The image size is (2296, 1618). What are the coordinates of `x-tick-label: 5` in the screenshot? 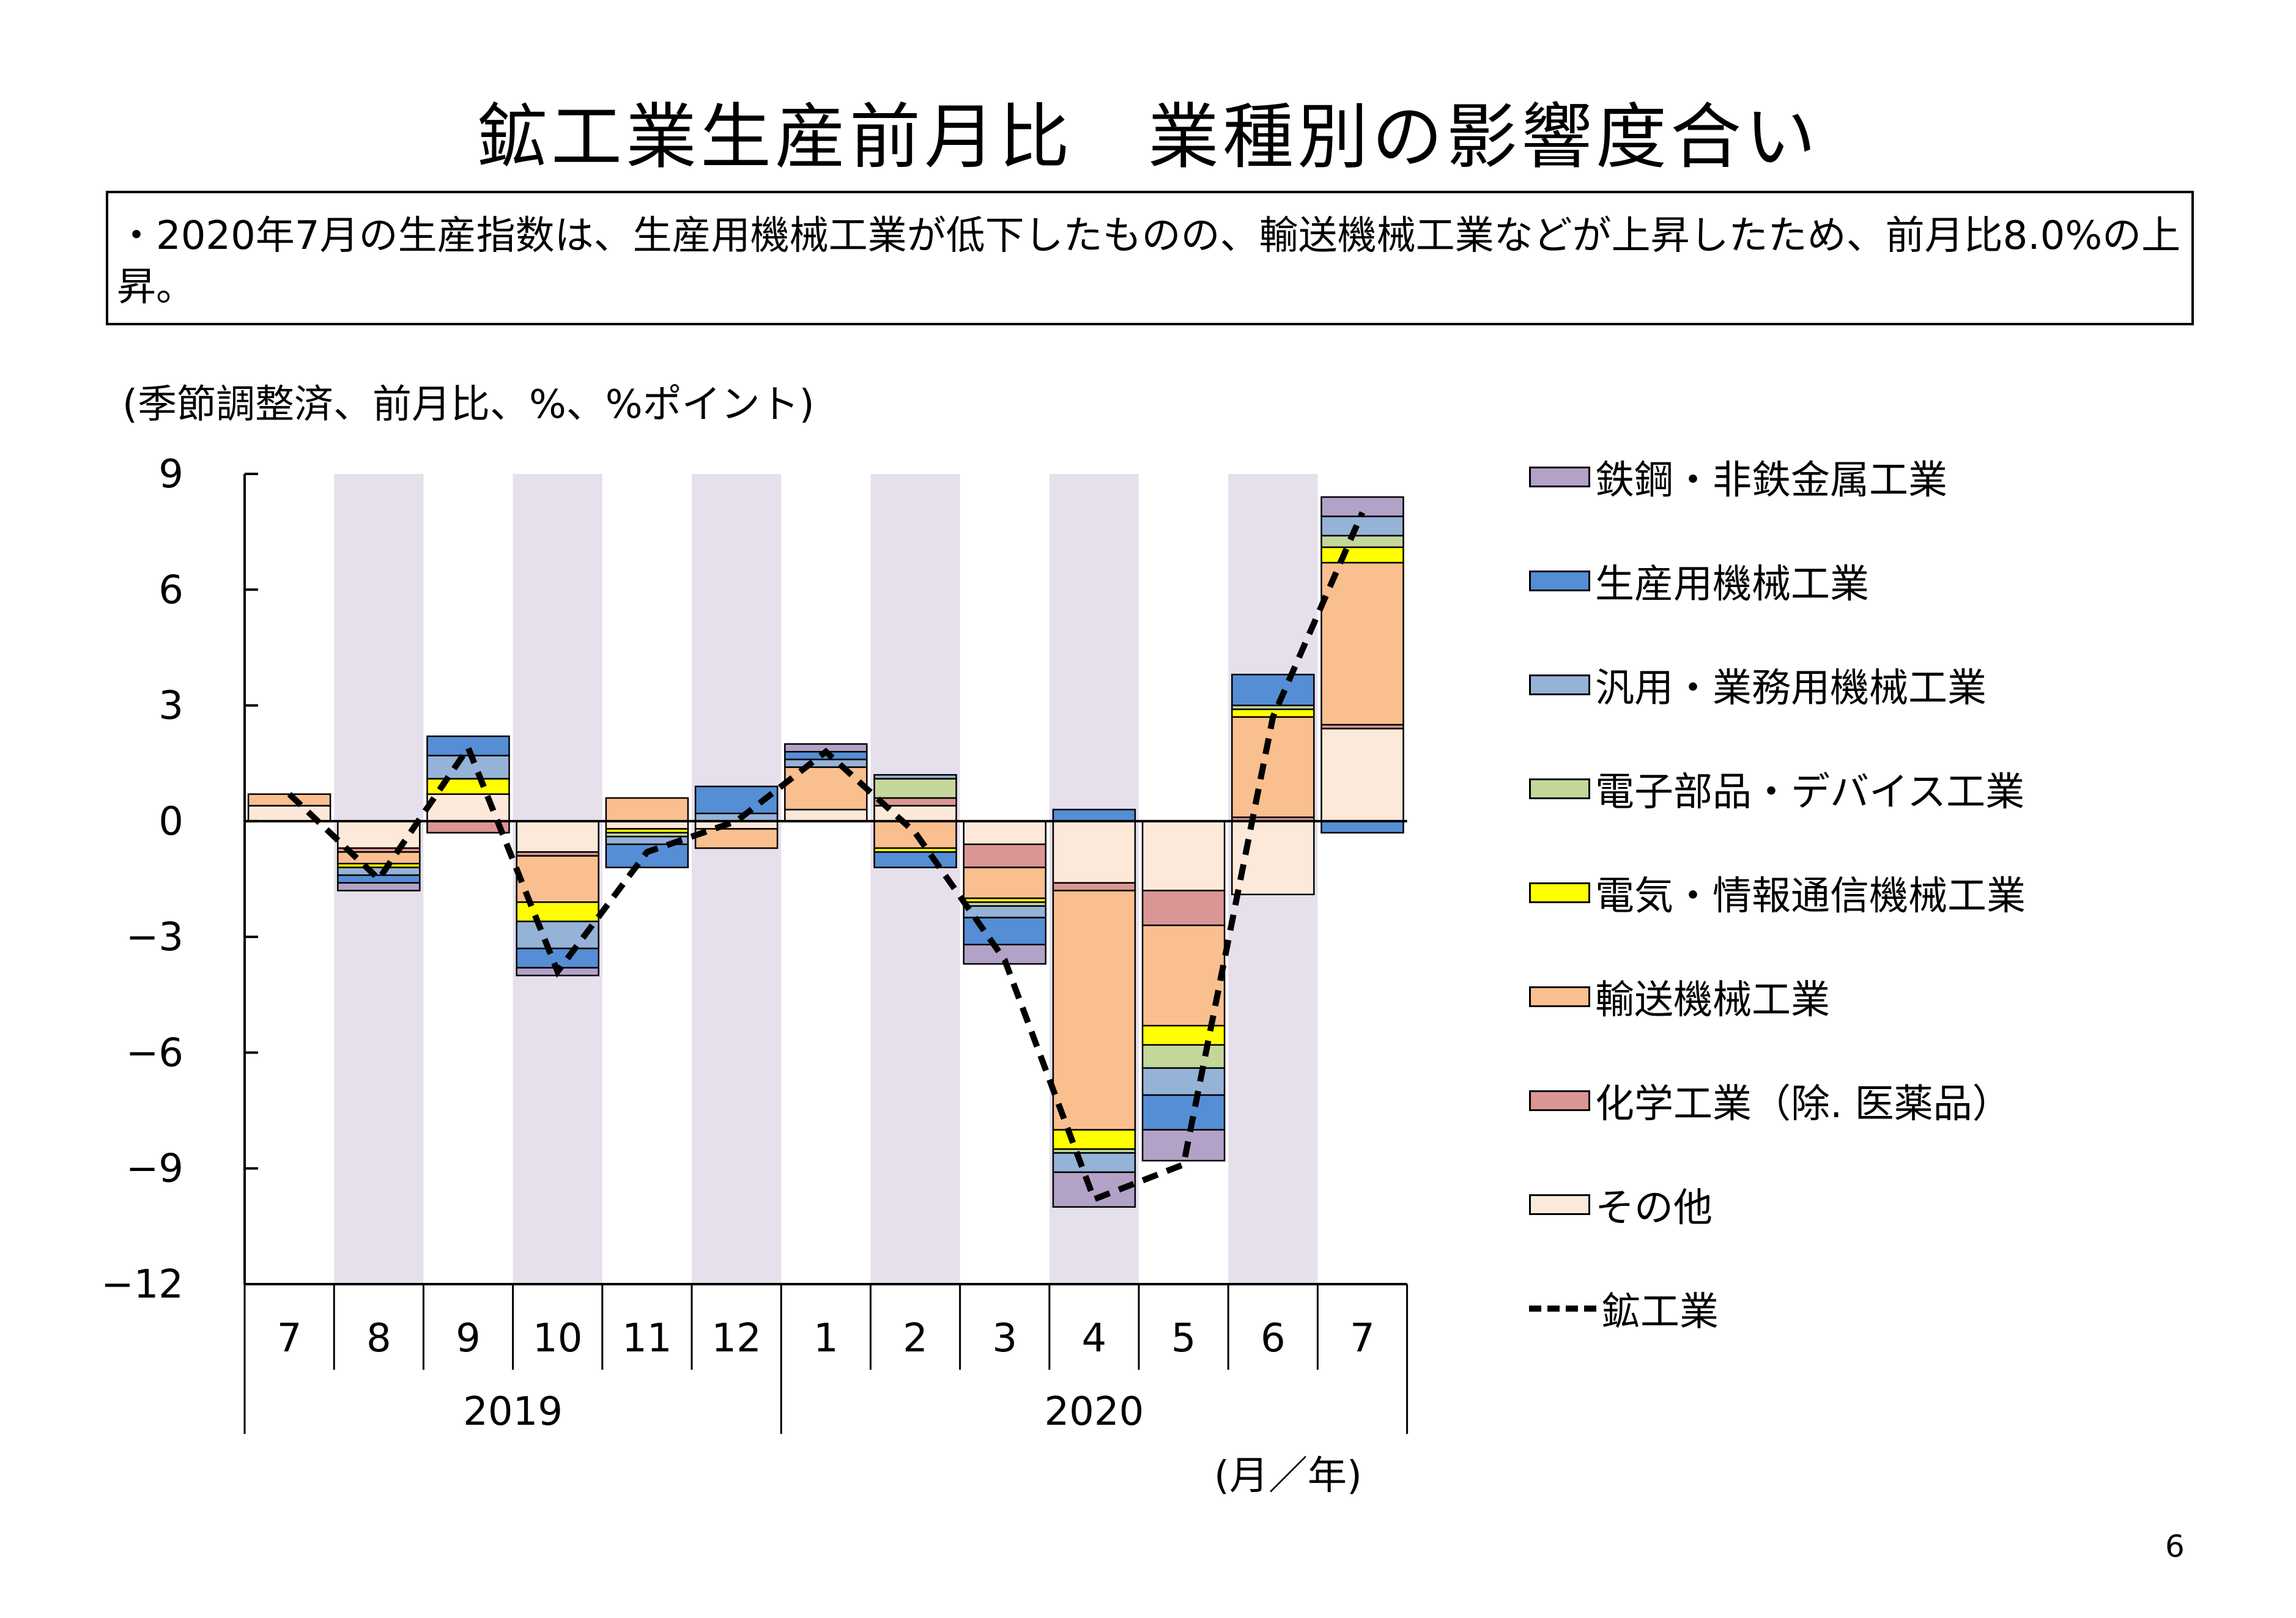 It's located at (1183, 1339).